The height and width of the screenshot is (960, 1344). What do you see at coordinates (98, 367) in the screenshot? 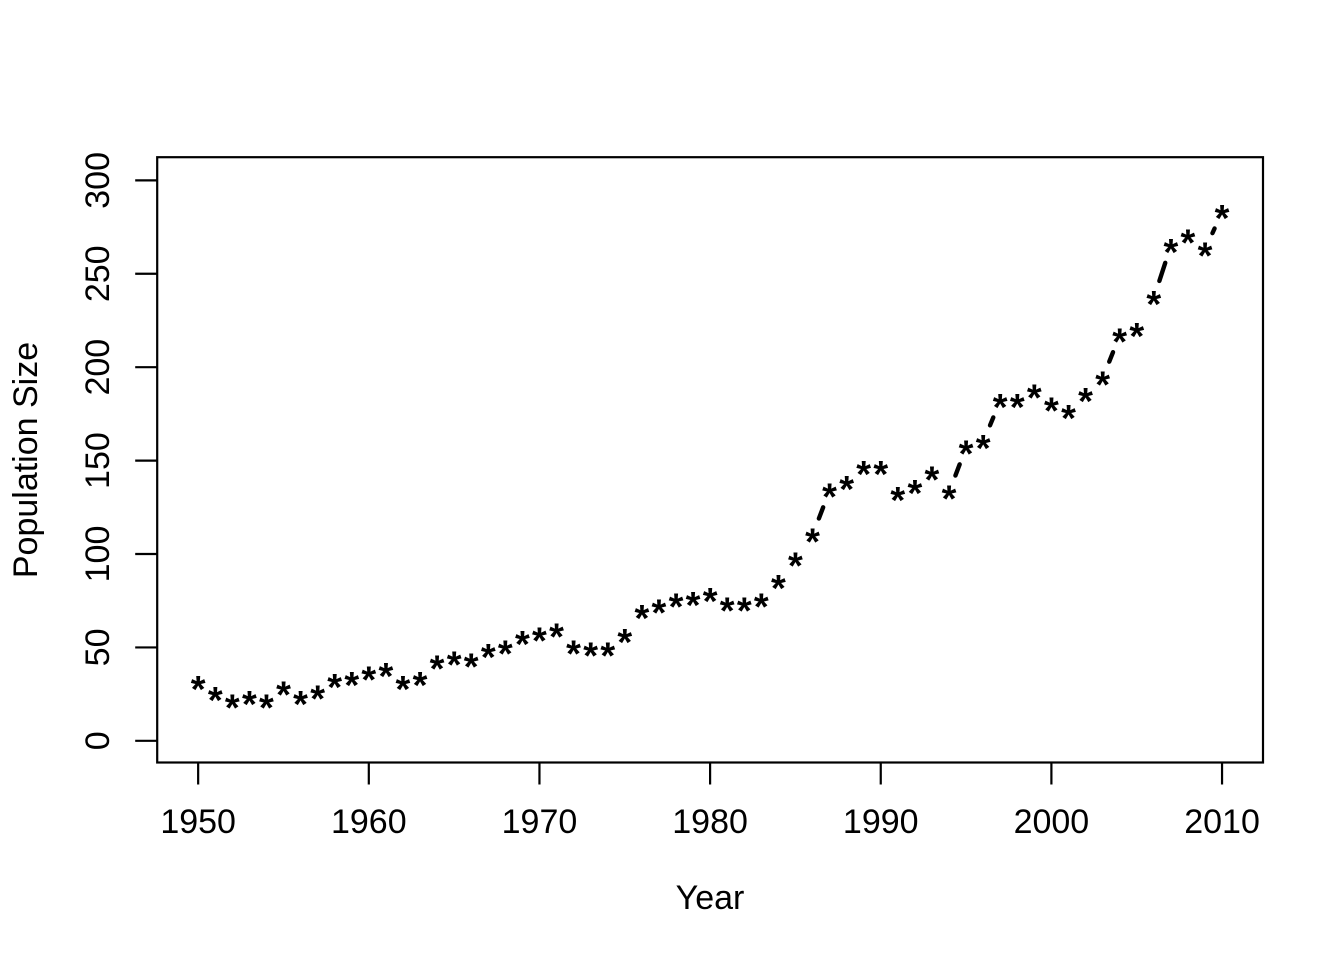
I see `y-tick-label: 200` at bounding box center [98, 367].